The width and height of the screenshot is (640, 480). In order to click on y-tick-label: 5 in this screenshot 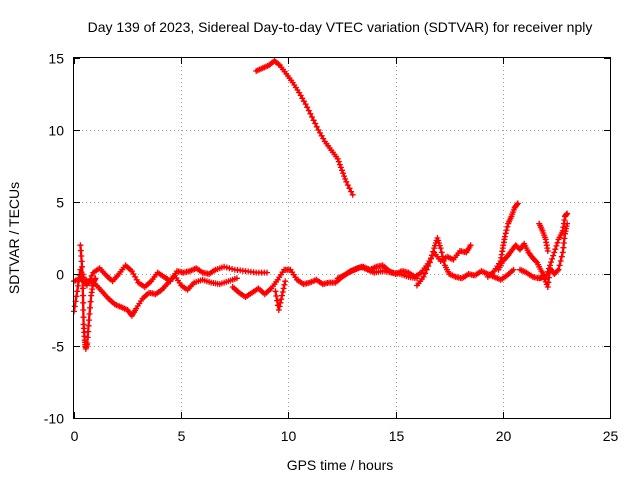, I will do `click(60, 203)`.